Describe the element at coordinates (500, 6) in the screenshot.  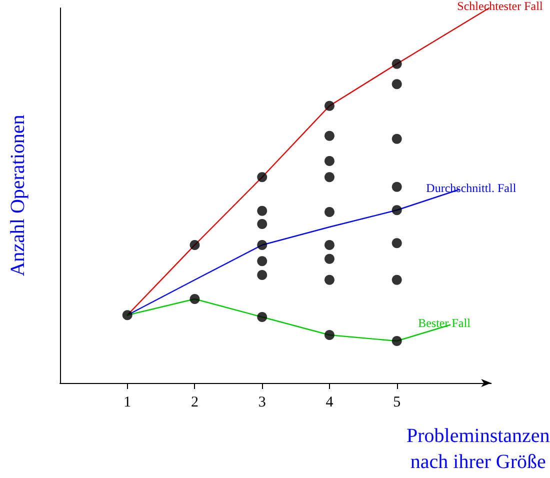
I see `series-label: Schlechtester Fall` at that location.